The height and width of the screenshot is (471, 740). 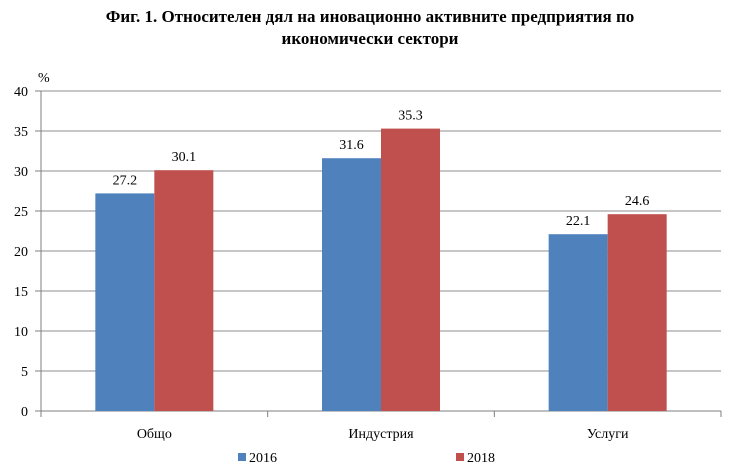 I want to click on y-tick-label: 25, so click(x=21, y=212).